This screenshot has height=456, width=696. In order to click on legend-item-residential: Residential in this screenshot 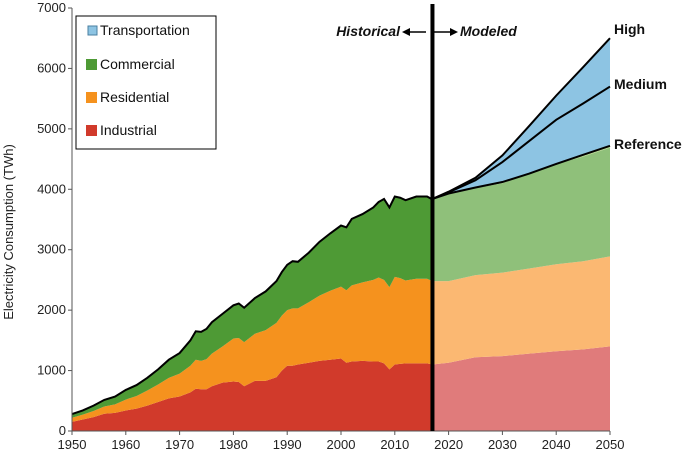, I will do `click(127, 97)`.